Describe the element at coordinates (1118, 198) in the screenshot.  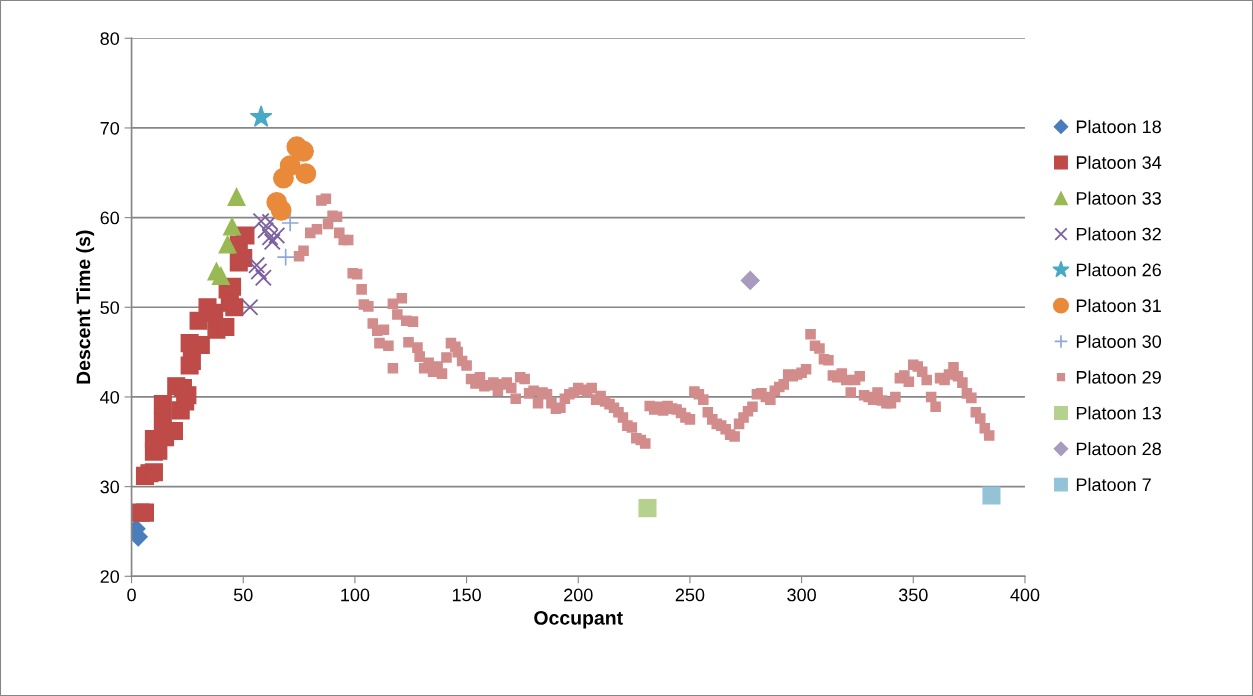
I see `legend-label: Platoon 33` at that location.